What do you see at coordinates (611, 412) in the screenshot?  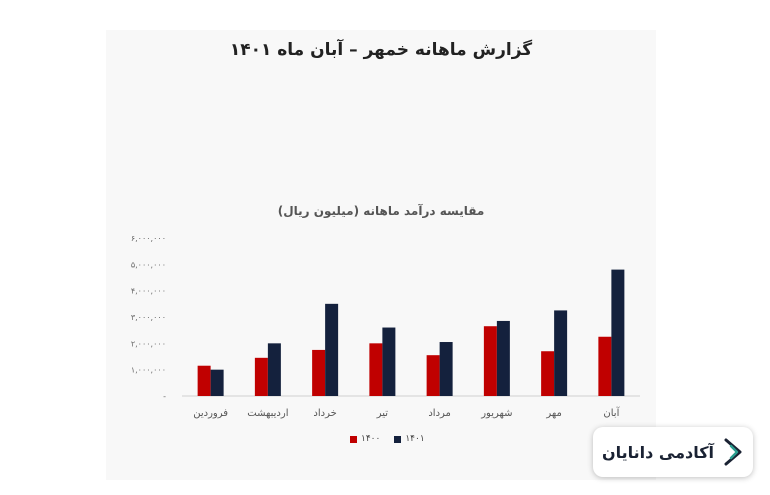 I see `x-category-label: آبان` at bounding box center [611, 412].